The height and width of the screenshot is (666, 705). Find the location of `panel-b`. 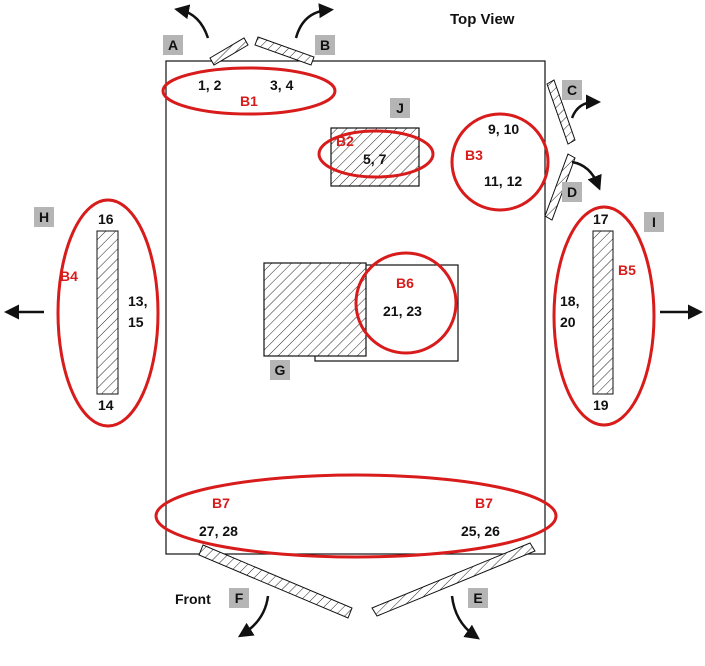

panel-b is located at coordinates (284, 51).